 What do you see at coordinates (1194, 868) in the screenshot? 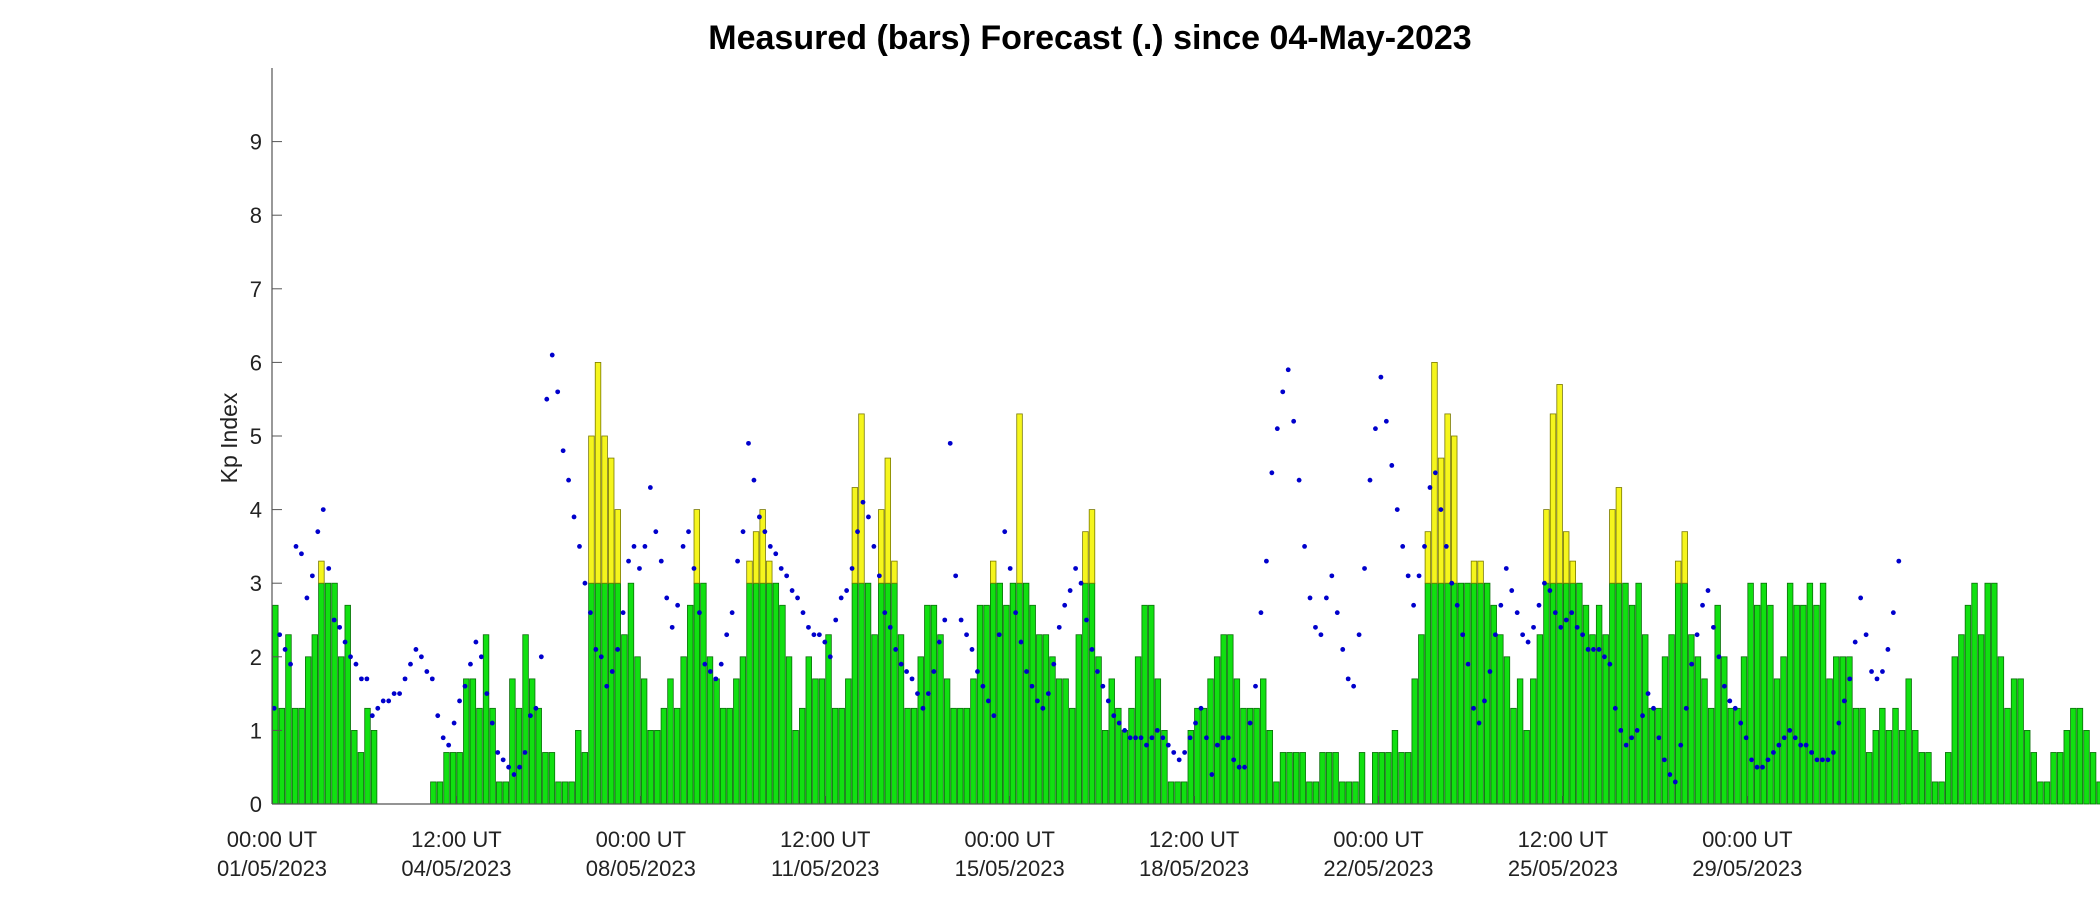
I see `x-tick-date: 18/05/2023` at bounding box center [1194, 868].